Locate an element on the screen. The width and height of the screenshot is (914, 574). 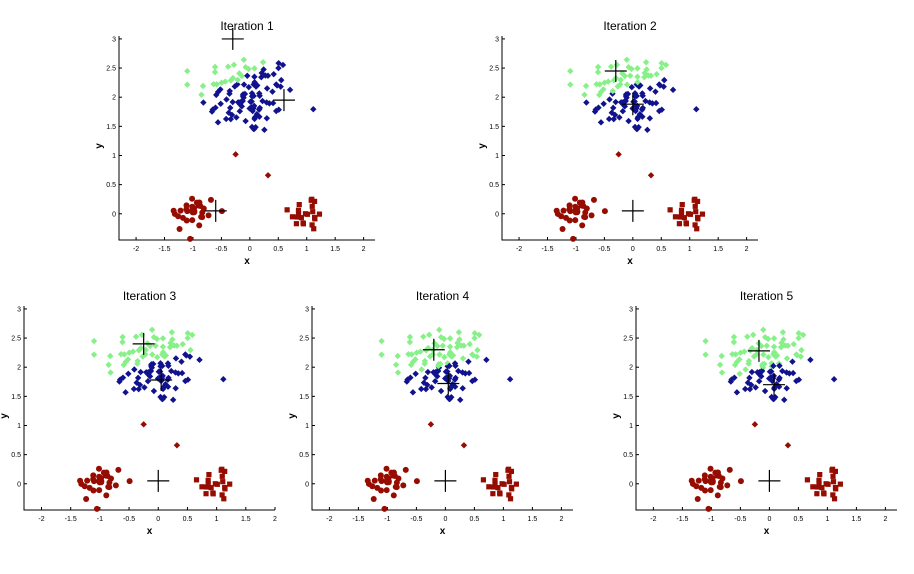
y-axis-label: y is located at coordinates (482, 146).